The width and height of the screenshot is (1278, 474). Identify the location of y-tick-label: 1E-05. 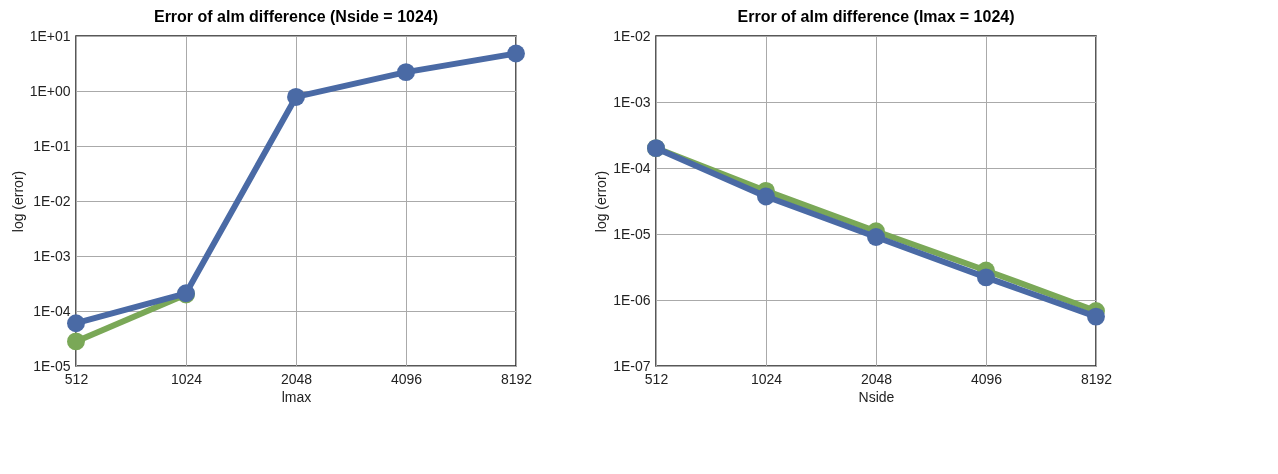
(632, 233).